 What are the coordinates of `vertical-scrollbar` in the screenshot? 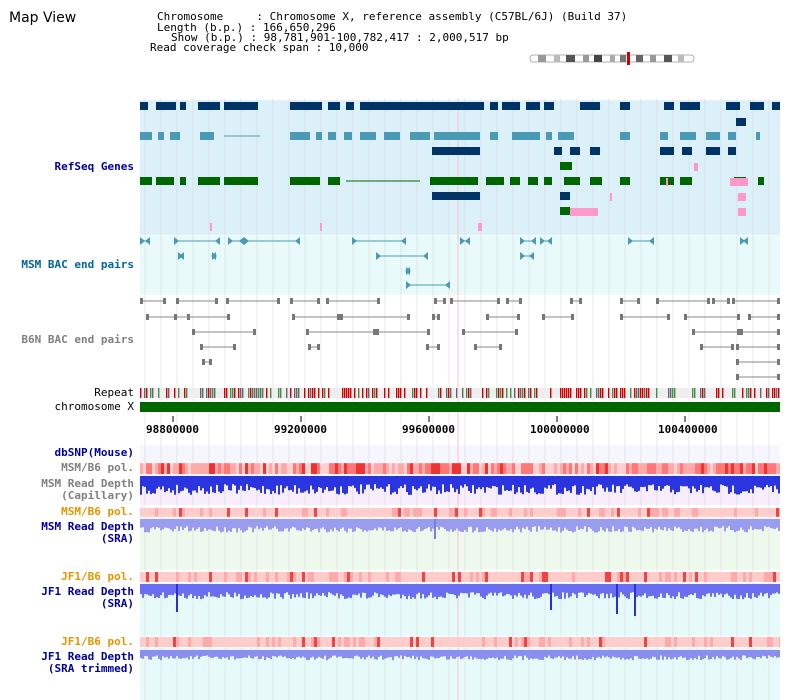 It's located at (790, 350).